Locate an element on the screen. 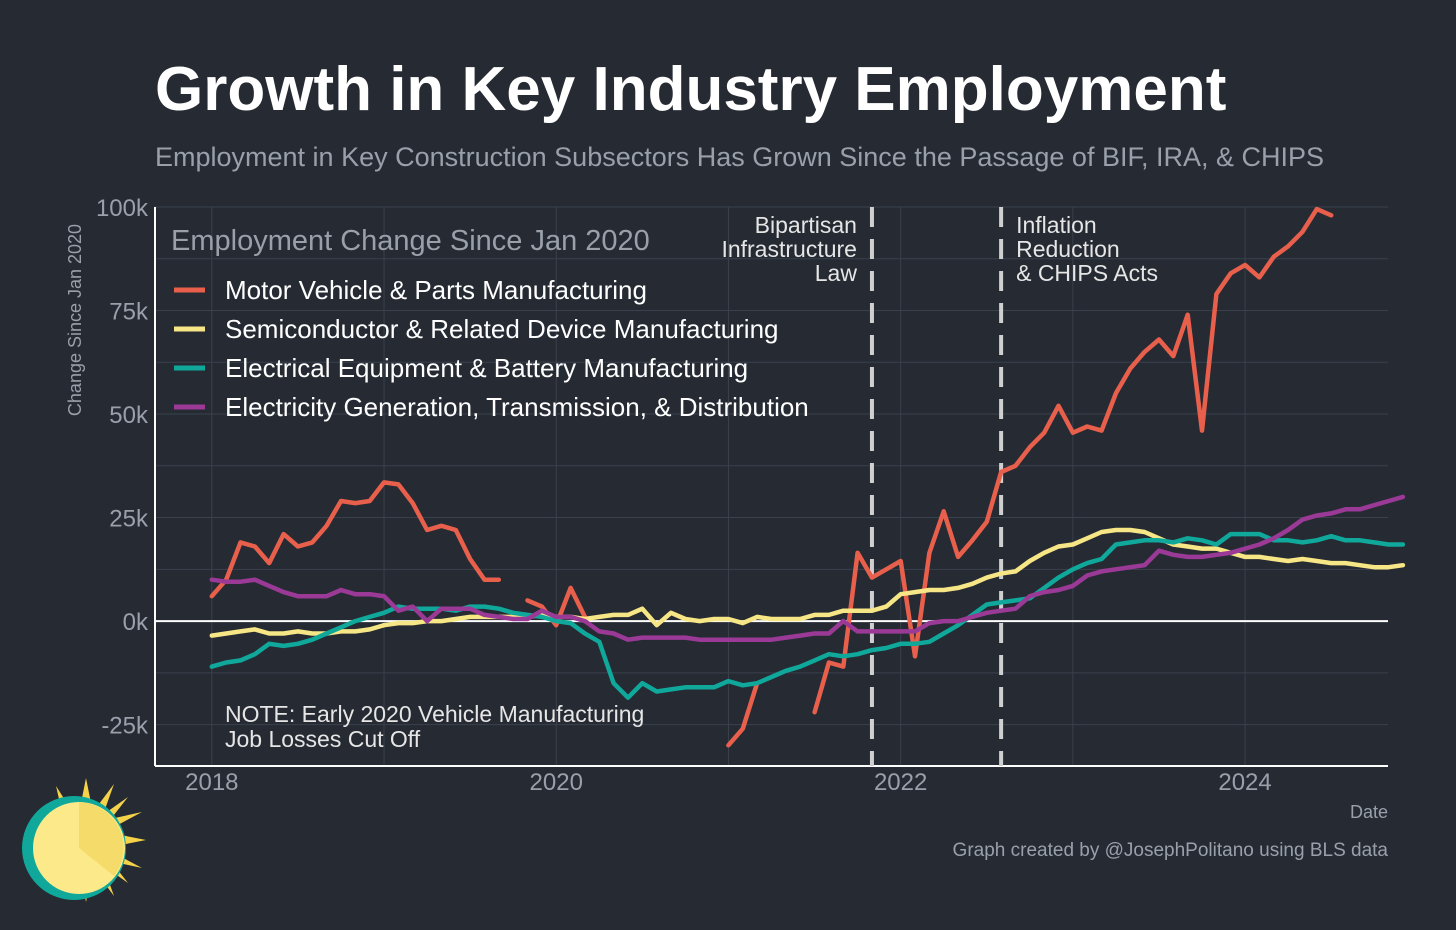 This screenshot has width=1456, height=930. y-tick-label: -25k is located at coordinates (125, 726).